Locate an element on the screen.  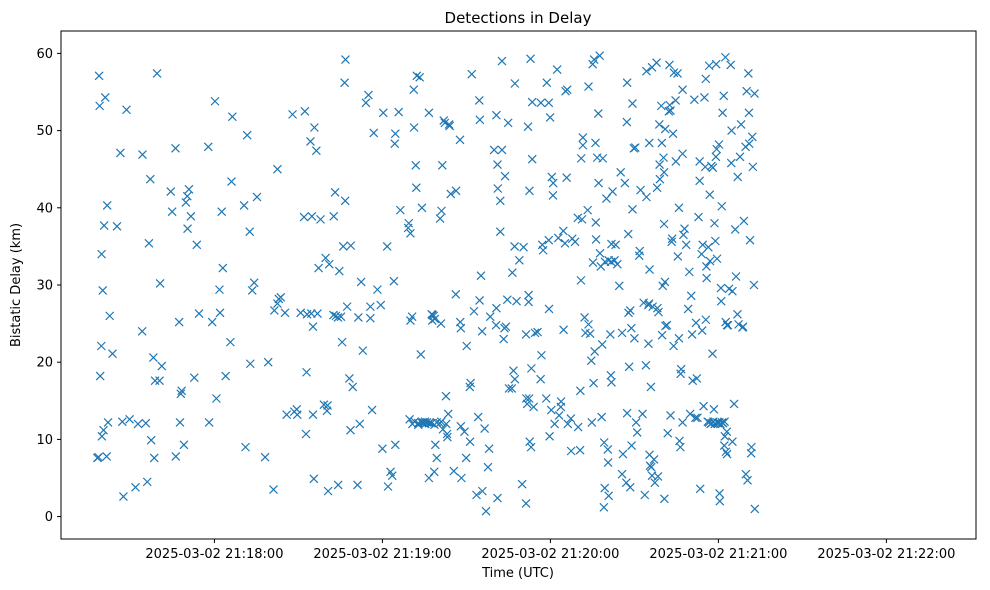
x-tick-label: 2025-03-02 21:19:00 is located at coordinates (382, 554).